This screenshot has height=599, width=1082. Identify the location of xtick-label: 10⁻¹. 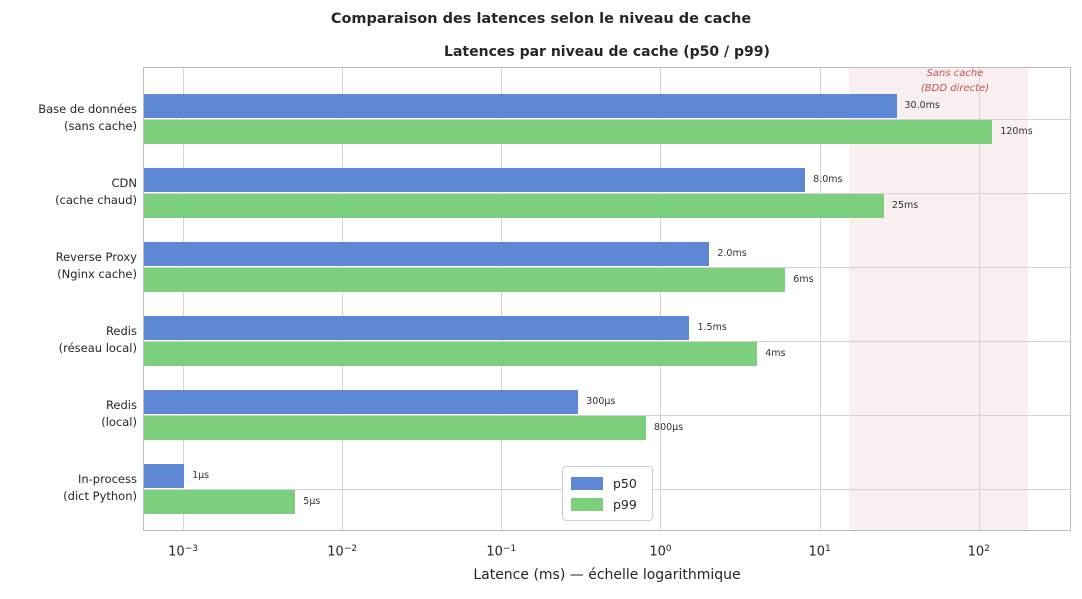
(501, 551).